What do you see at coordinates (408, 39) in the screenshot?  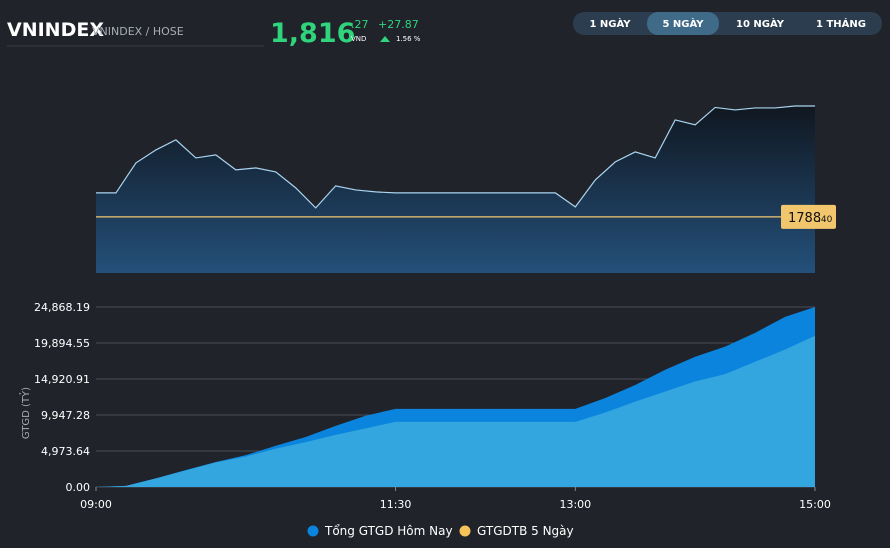 I see `change-percent: 1.56 %` at bounding box center [408, 39].